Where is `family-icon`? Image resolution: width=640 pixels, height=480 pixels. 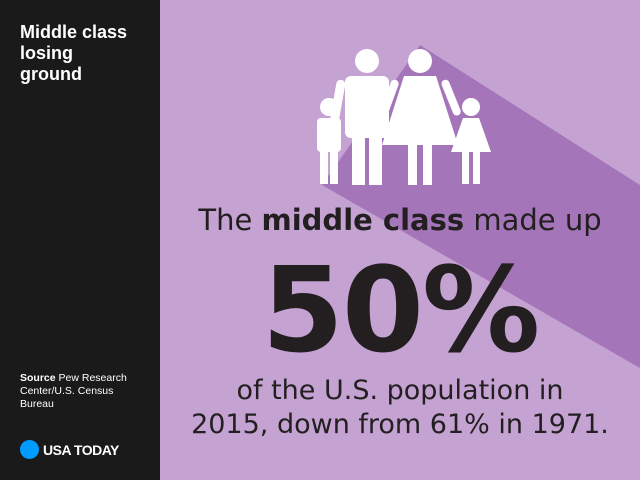 family-icon is located at coordinates (404, 117).